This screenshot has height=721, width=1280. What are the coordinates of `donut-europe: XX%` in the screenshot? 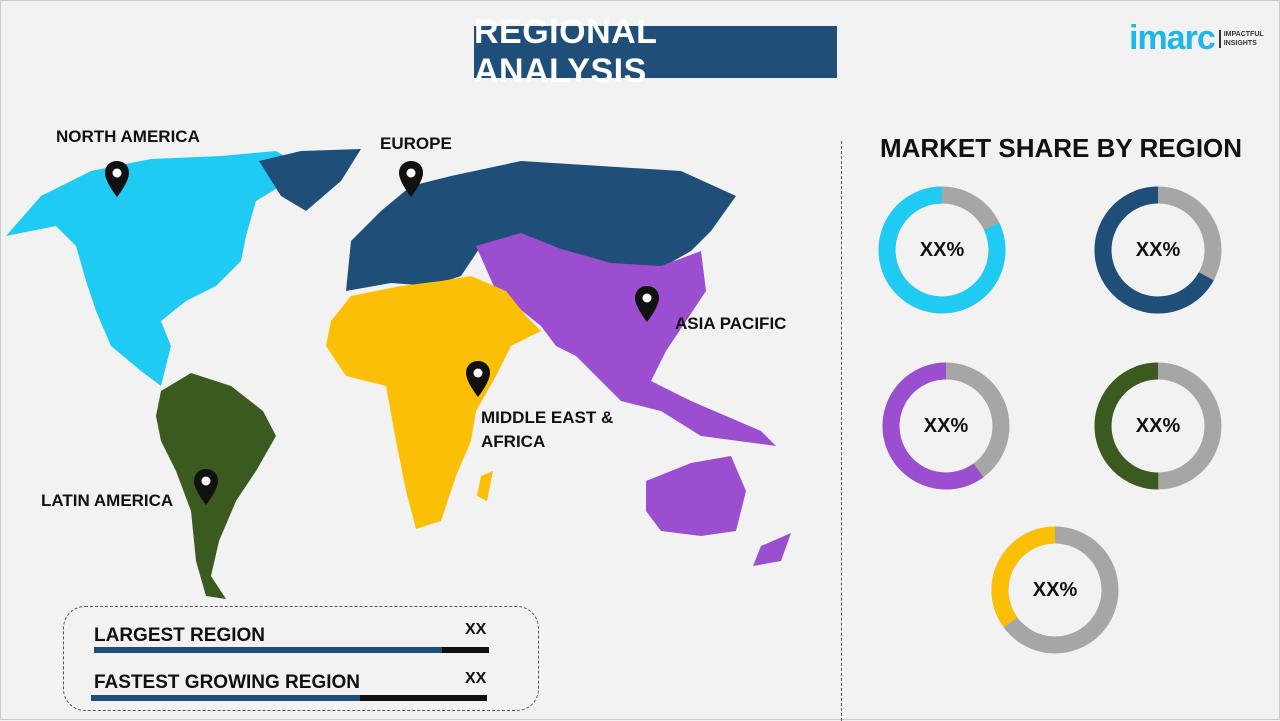 It's located at (1158, 250).